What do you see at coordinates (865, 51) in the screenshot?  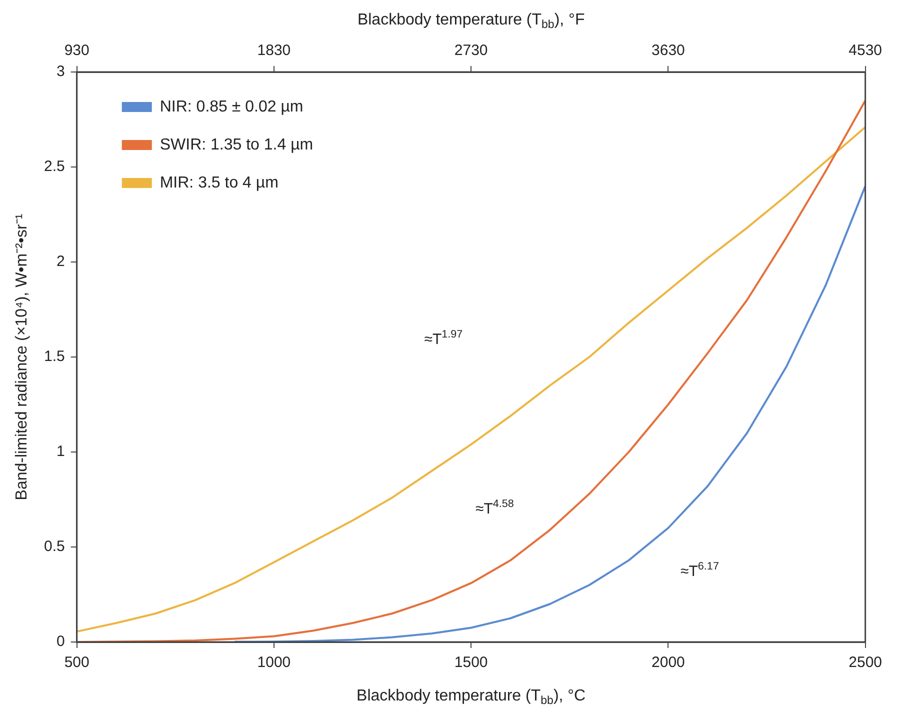 I see `x2-tick-label: 4530` at bounding box center [865, 51].